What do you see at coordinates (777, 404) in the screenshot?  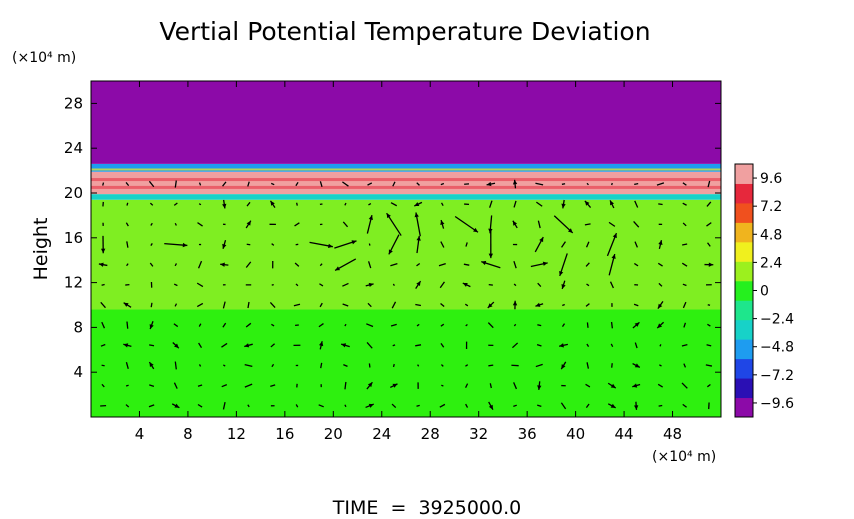 I see `colorbar-tick-label: −9.6` at bounding box center [777, 404].